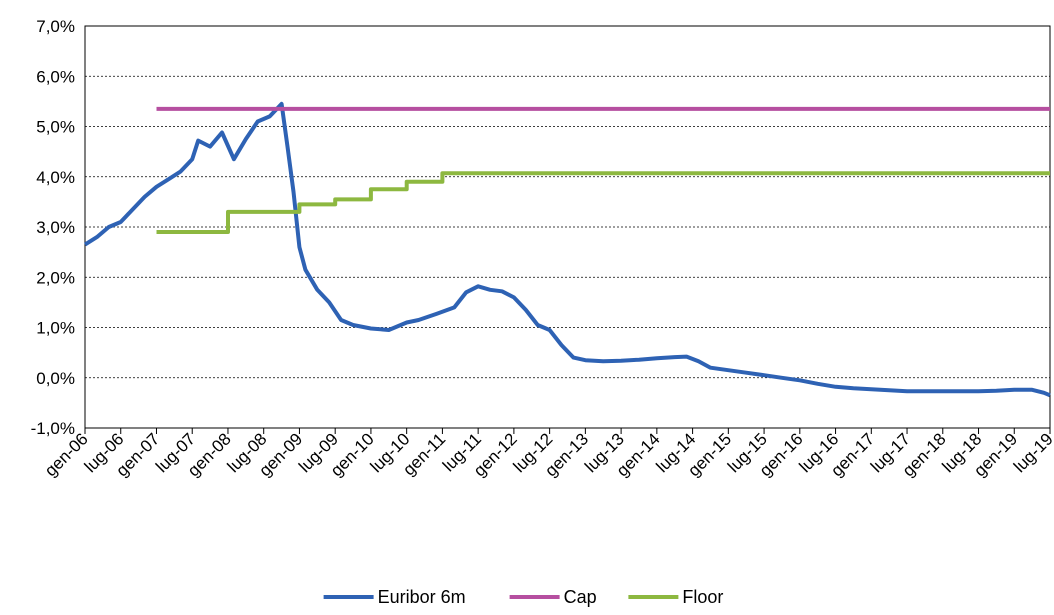 This screenshot has width=1054, height=615. I want to click on y-tick-label: 7,0%, so click(55, 26).